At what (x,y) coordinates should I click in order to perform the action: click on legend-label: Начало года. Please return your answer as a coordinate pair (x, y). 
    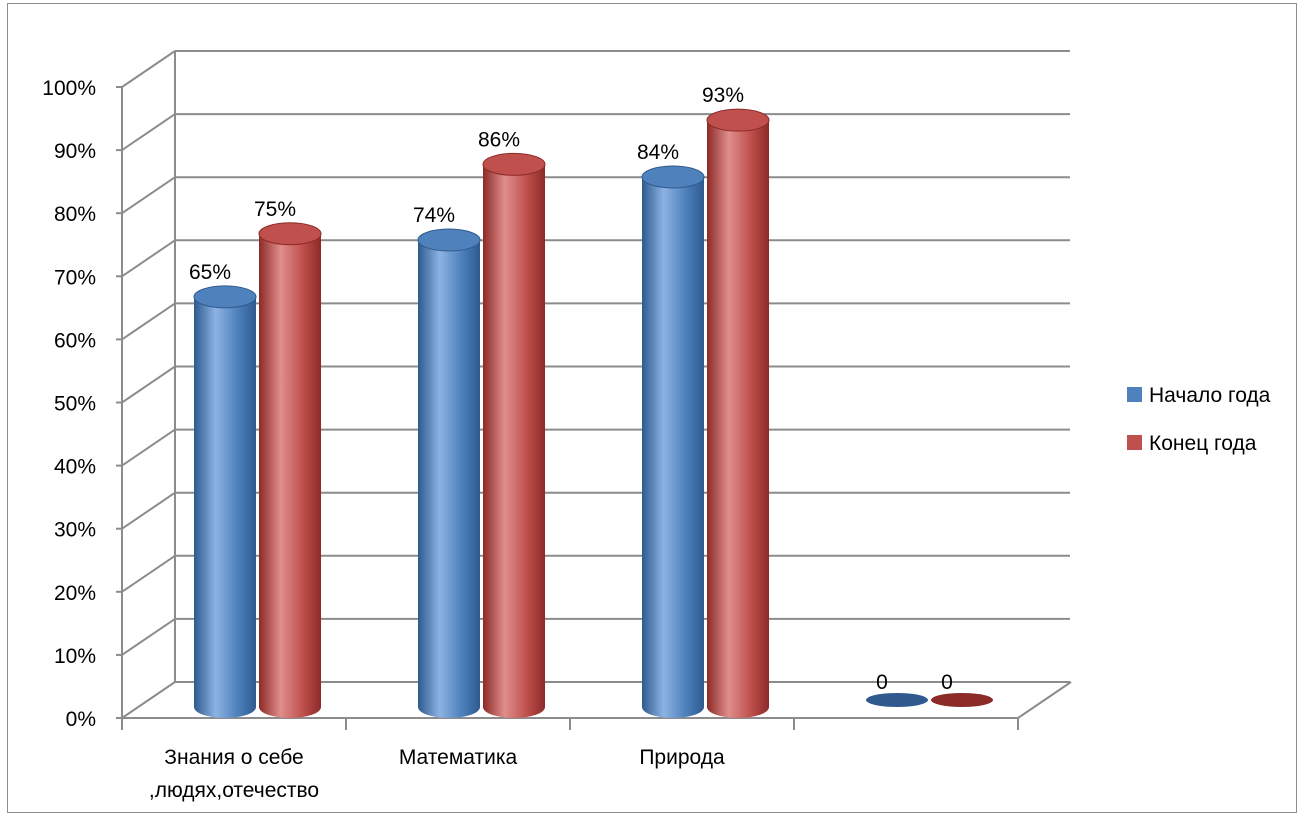
    Looking at the image, I should click on (1210, 395).